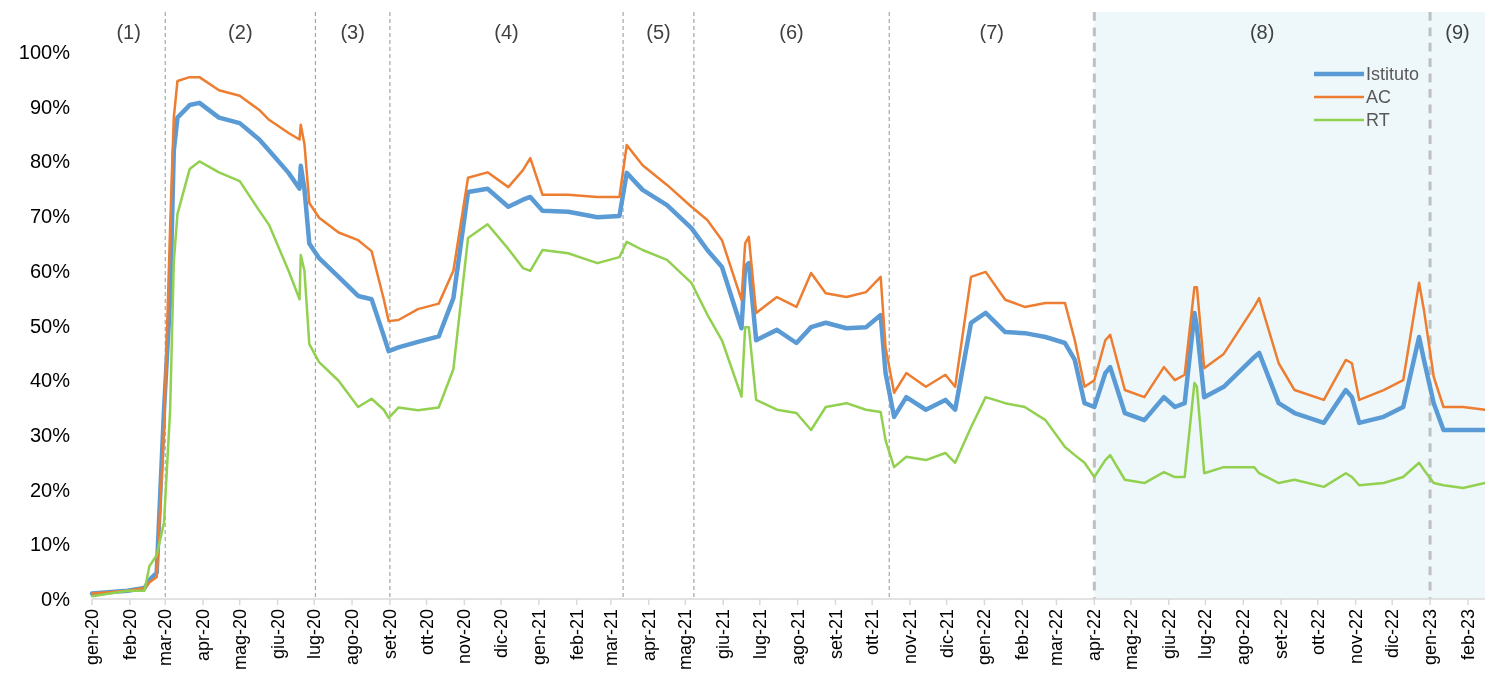  What do you see at coordinates (277, 634) in the screenshot?
I see `x-tick-label: giu-20` at bounding box center [277, 634].